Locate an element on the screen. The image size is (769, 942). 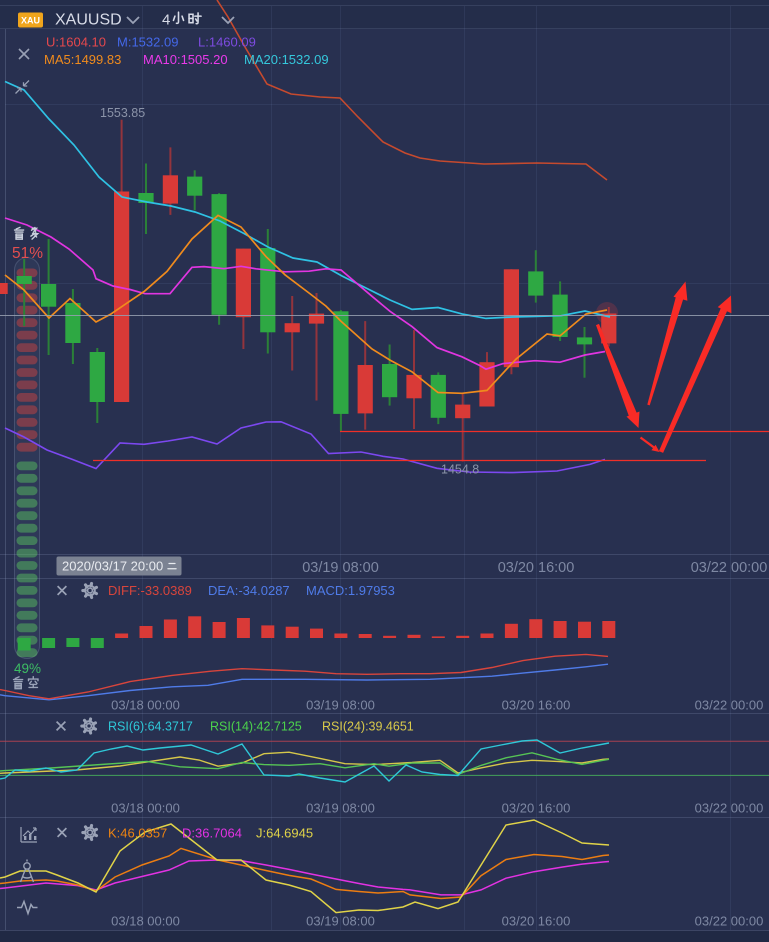
svg-text: M:1532.09 is located at coordinates (147, 42).